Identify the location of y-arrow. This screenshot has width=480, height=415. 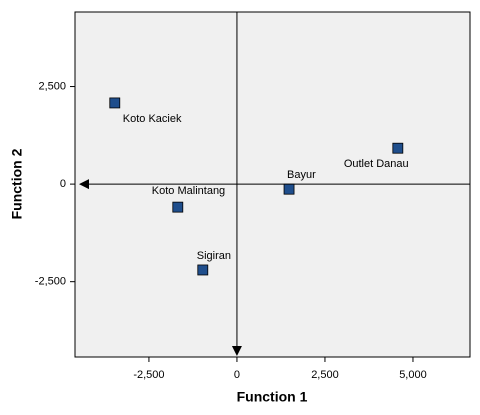
(236, 351).